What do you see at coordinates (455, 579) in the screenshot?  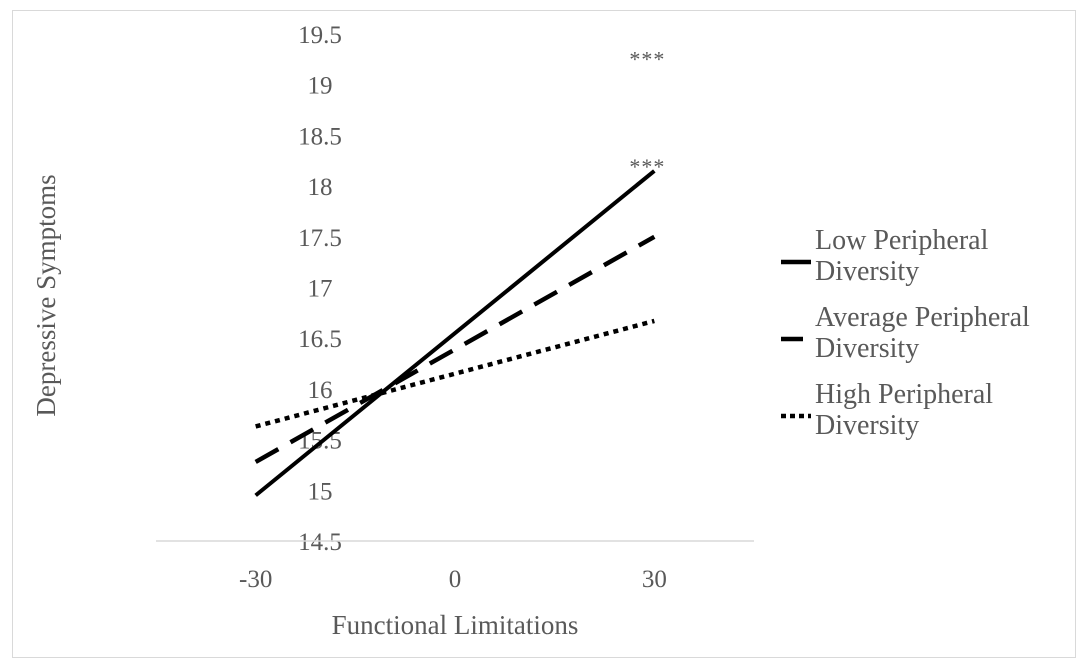 I see `x-tick-label: 0` at bounding box center [455, 579].